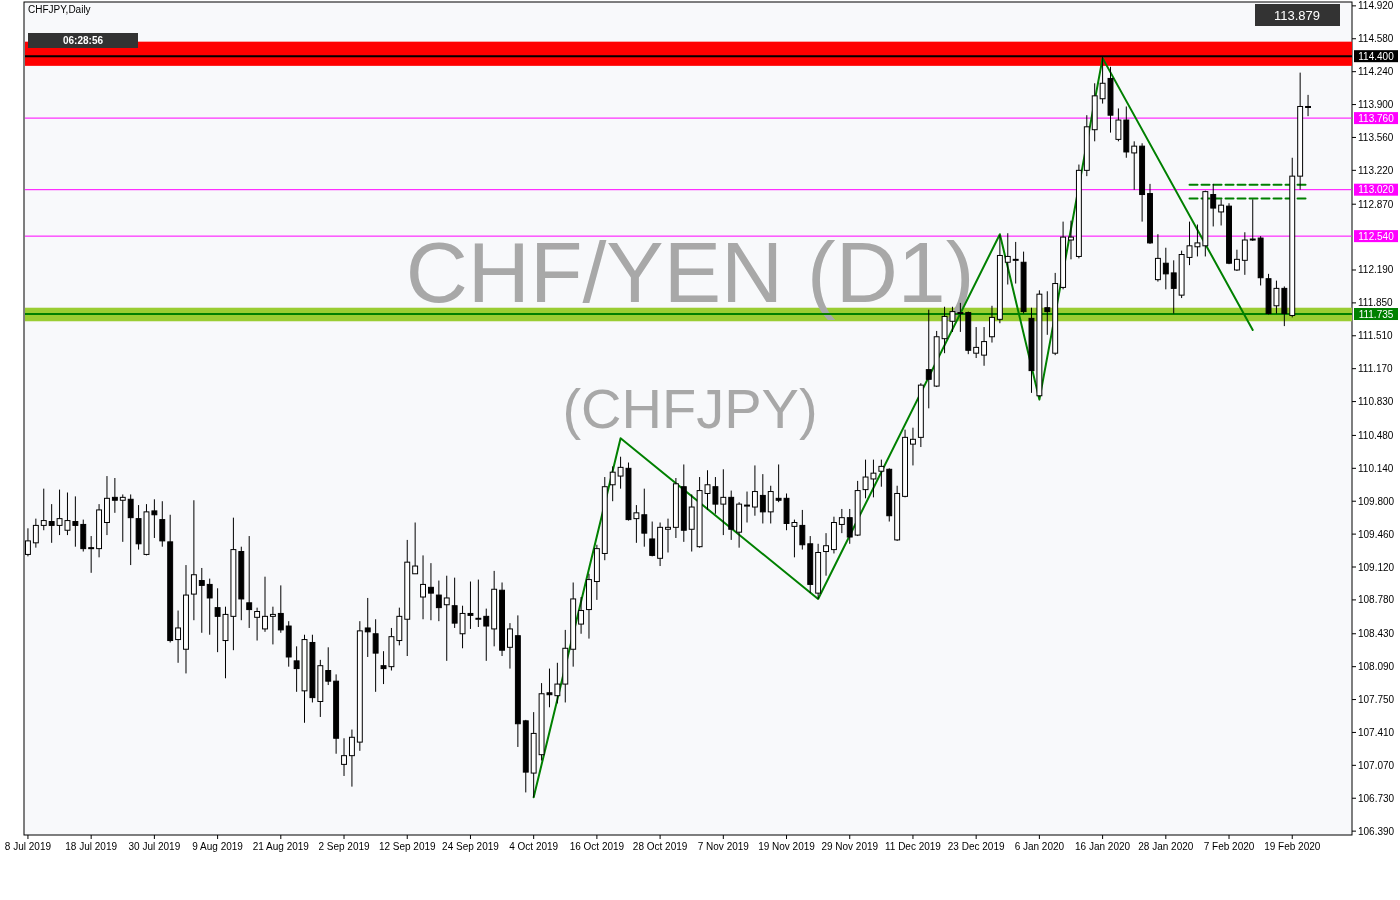  I want to click on x-tick-label: 4 Oct 2019, so click(534, 846).